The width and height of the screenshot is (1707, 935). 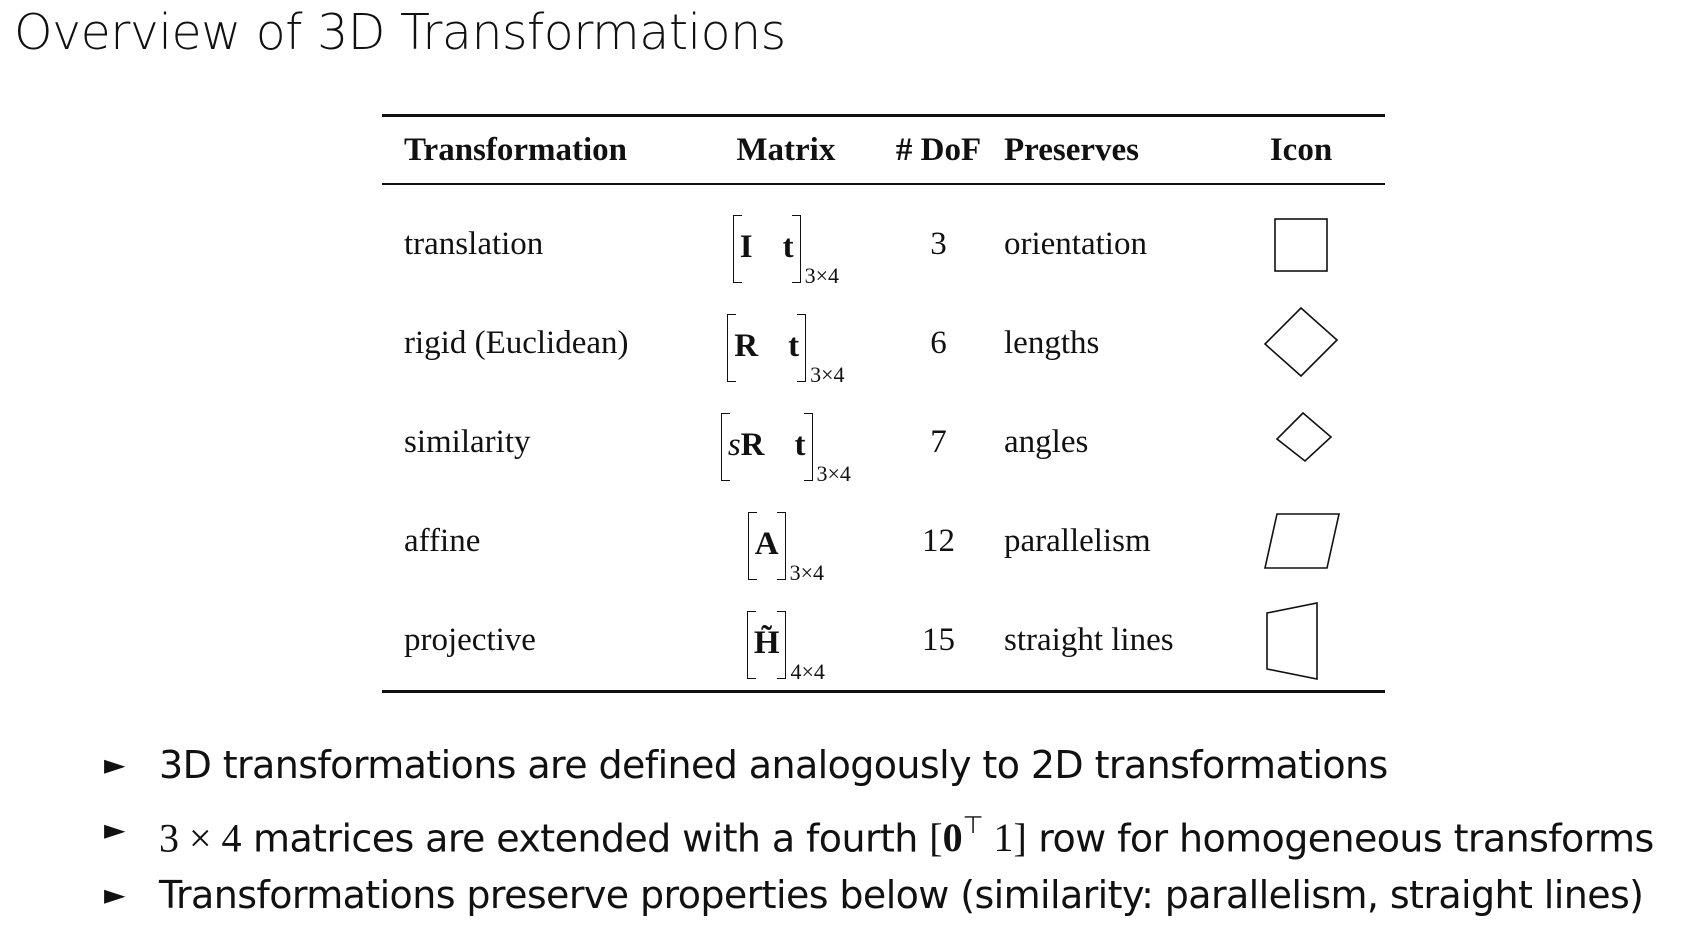 What do you see at coordinates (786, 149) in the screenshot?
I see `header-matrix: Matrix` at bounding box center [786, 149].